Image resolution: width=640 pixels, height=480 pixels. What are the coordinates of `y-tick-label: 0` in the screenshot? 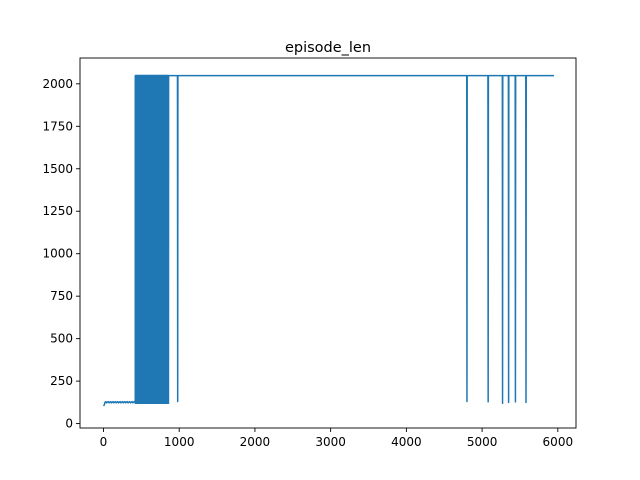 It's located at (69, 424).